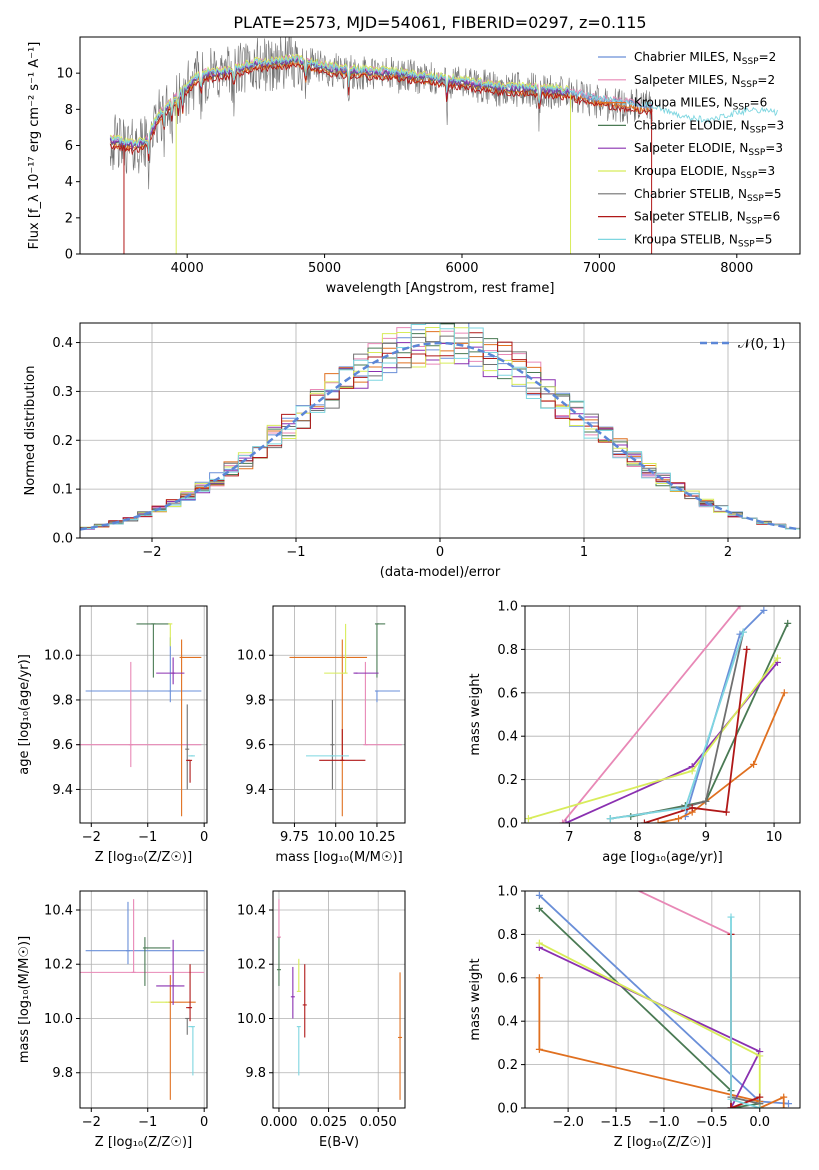 This screenshot has height=1170, width=819. Describe the element at coordinates (204, 837) in the screenshot. I see `x-tick-label: 0` at that location.